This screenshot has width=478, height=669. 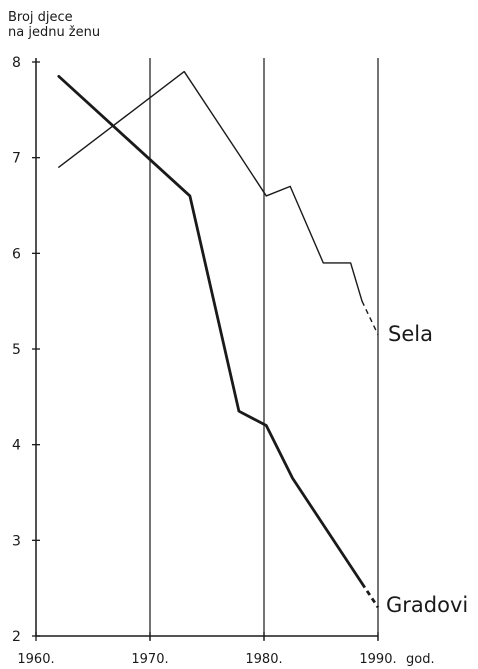 I want to click on x-axis-label: god., so click(x=420, y=659).